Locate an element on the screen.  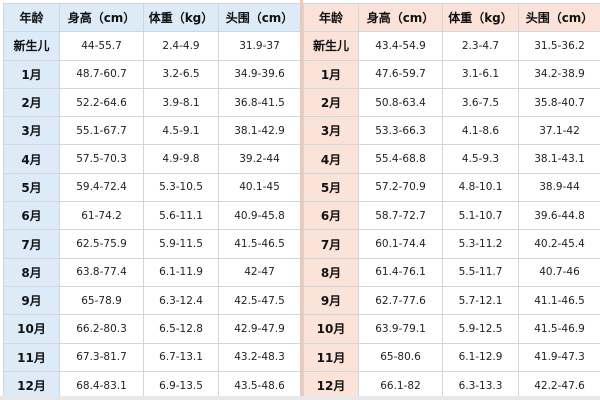
weight-cell: 2.4-4.9 is located at coordinates (181, 46).